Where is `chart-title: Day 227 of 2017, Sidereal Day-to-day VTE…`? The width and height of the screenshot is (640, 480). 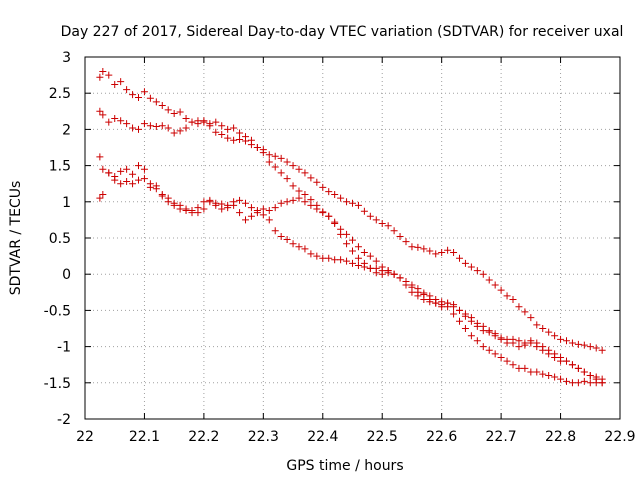 chart-title: Day 227 of 2017, Sidereal Day-to-day VTE… is located at coordinates (342, 32).